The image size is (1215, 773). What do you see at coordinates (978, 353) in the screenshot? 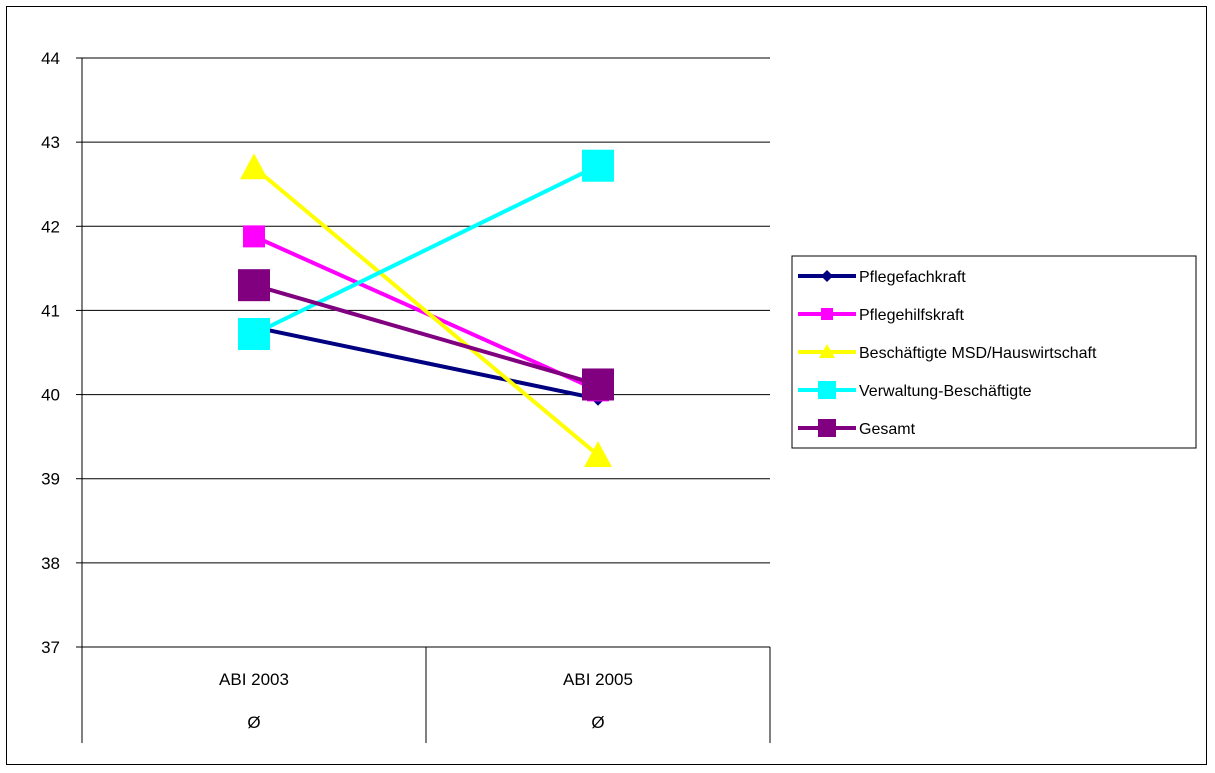
I see `legend-label-2: Beschäftigte MSD/Hauswirtschaft` at bounding box center [978, 353].